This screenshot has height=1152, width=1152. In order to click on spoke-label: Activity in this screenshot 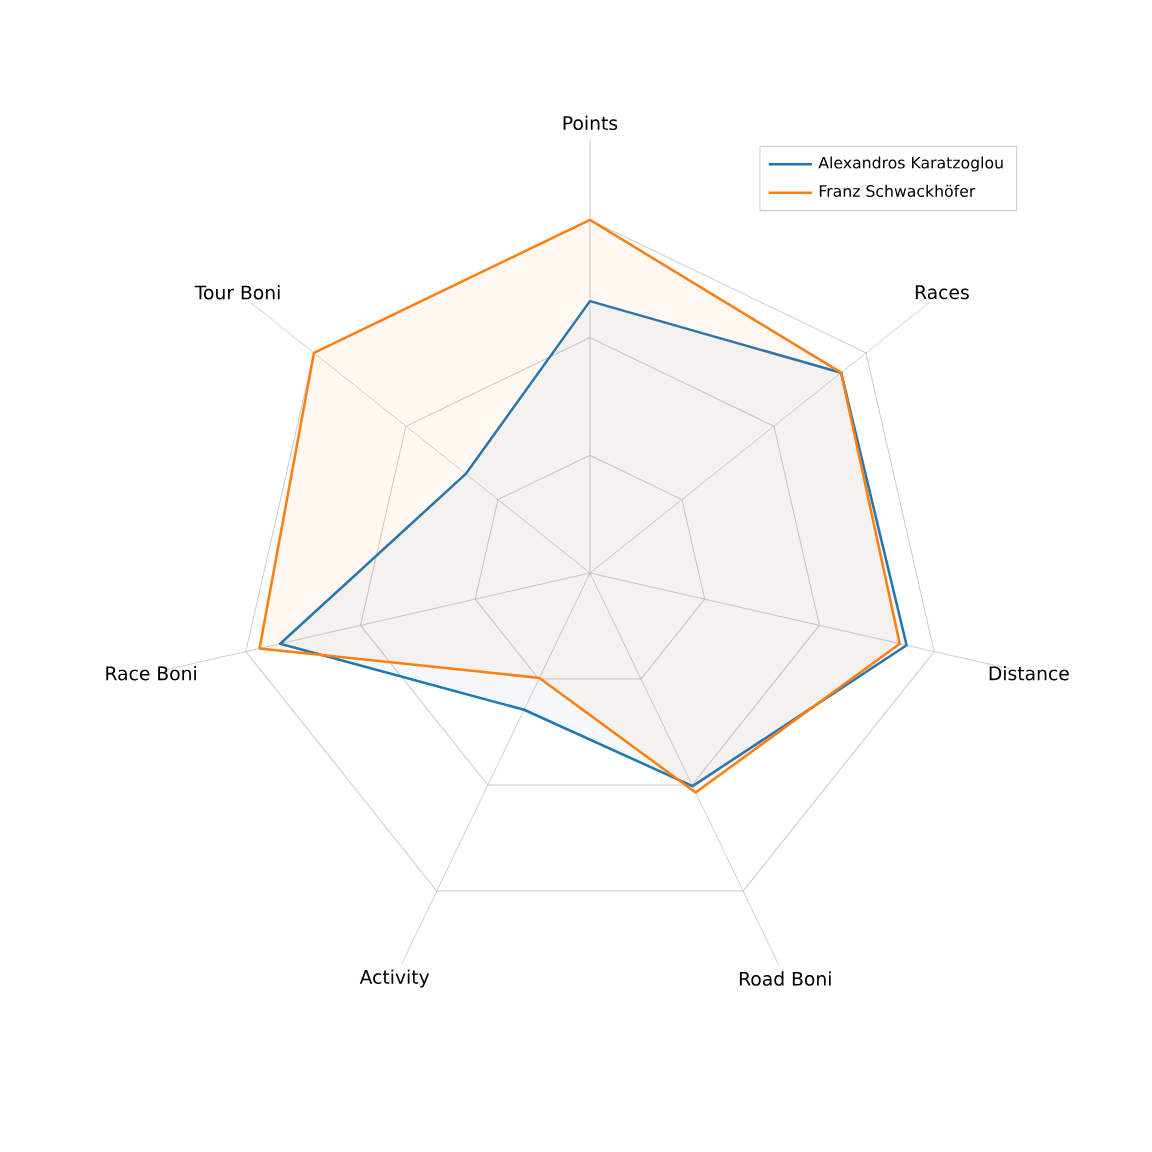, I will do `click(394, 978)`.